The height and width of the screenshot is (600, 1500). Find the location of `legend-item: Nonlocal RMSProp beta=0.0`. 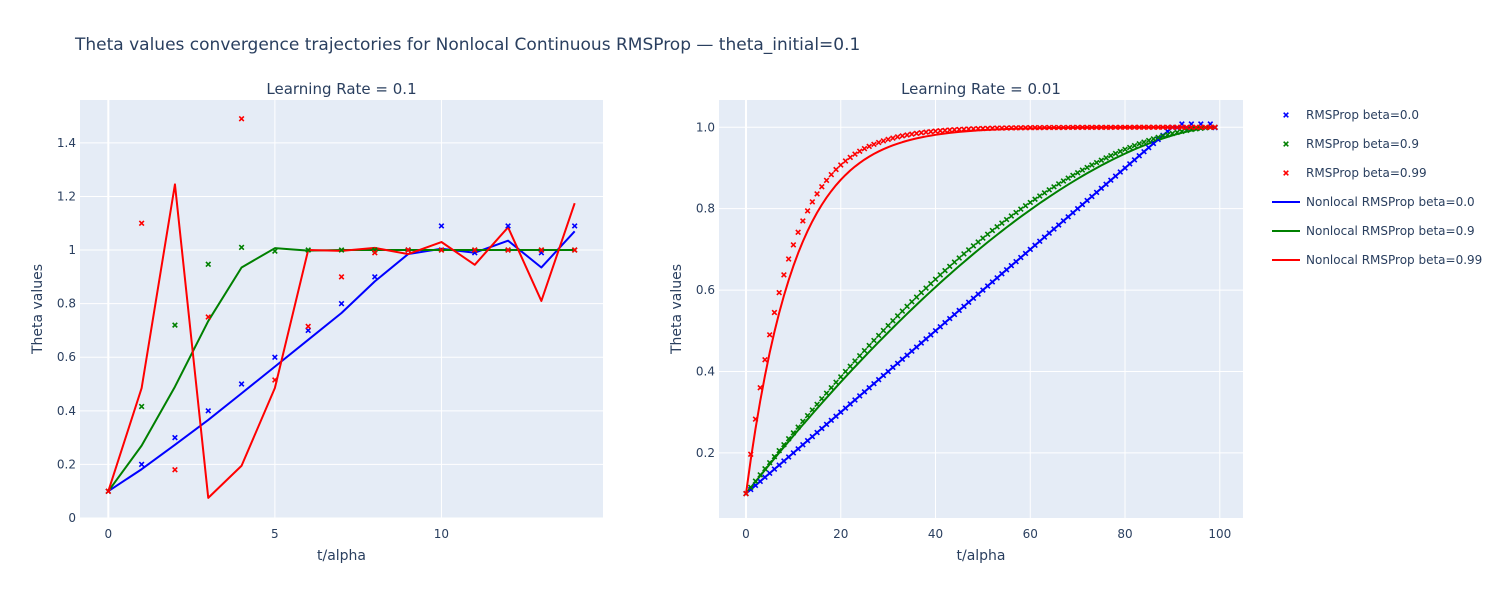

legend-item: Nonlocal RMSProp beta=0.0 is located at coordinates (1373, 202).